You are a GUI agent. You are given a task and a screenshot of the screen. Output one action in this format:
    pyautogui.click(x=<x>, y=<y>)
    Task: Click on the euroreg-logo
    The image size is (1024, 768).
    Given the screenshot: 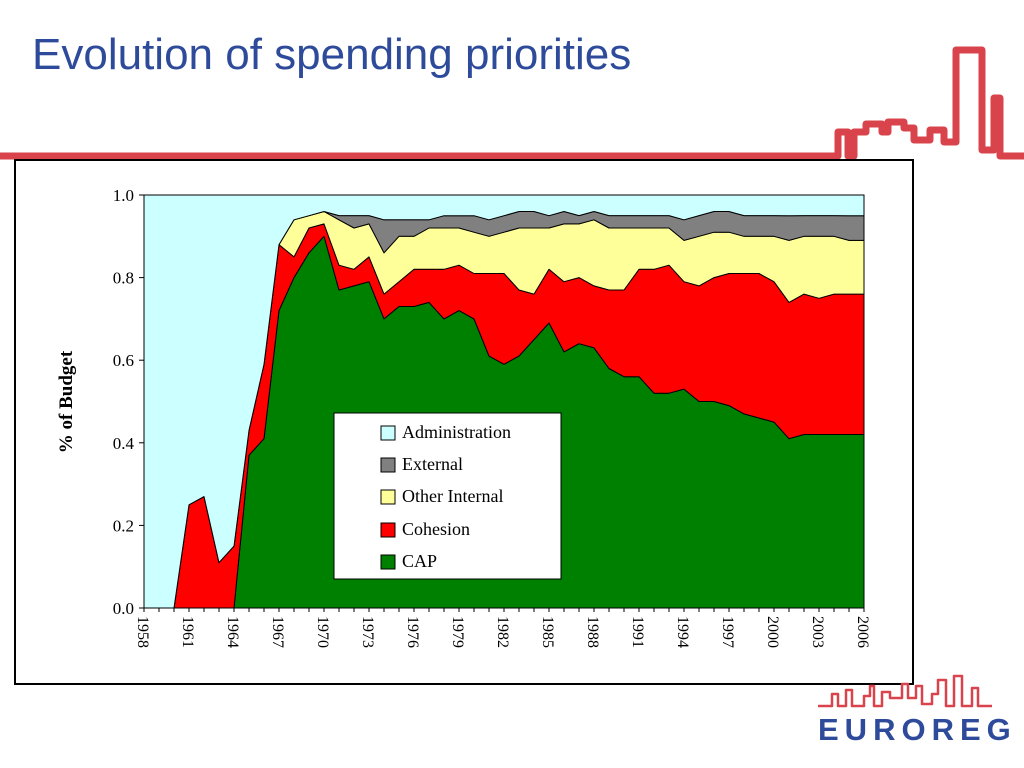 What is the action you would take?
    pyautogui.click(x=905, y=691)
    